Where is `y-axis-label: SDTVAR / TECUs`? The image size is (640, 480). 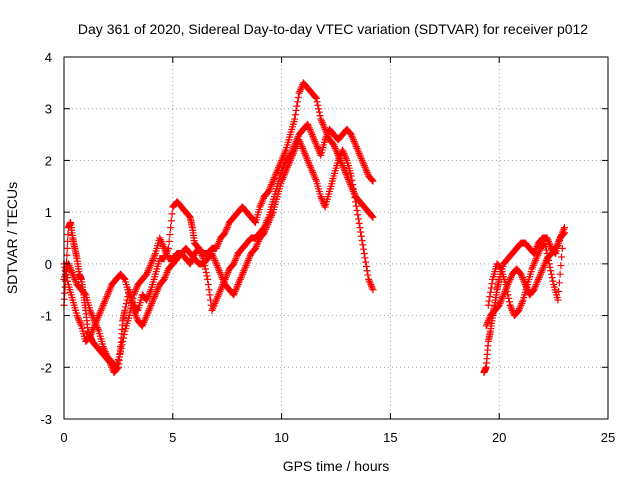 y-axis-label: SDTVAR / TECUs is located at coordinates (12, 238).